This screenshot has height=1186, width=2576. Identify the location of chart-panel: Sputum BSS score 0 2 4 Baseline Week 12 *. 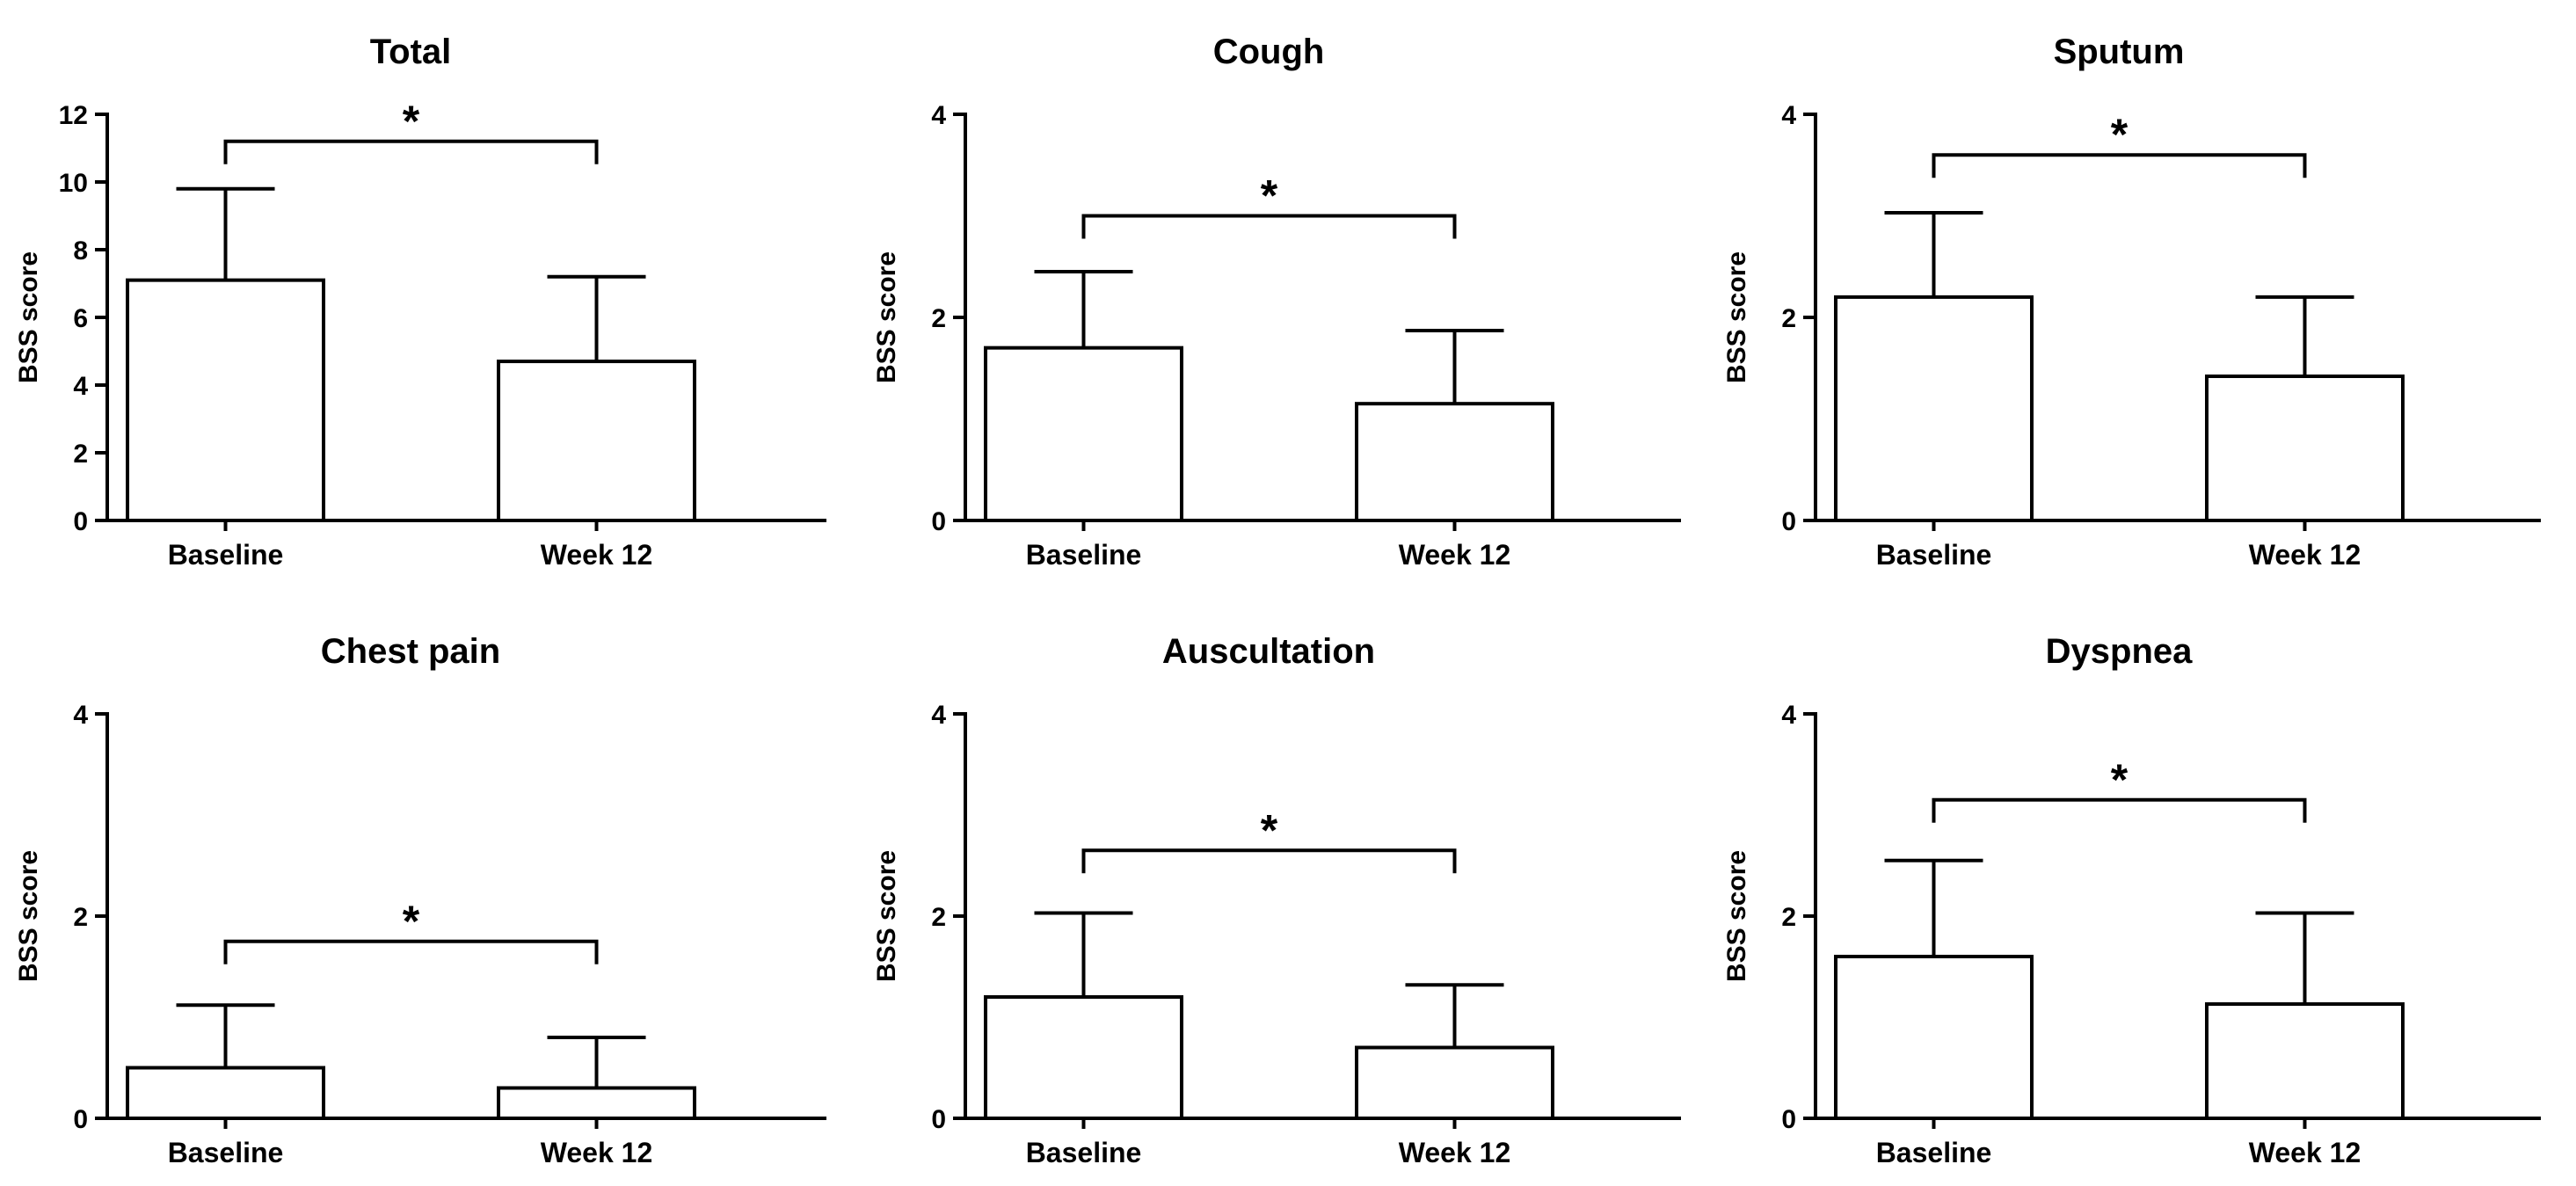
(2131, 302).